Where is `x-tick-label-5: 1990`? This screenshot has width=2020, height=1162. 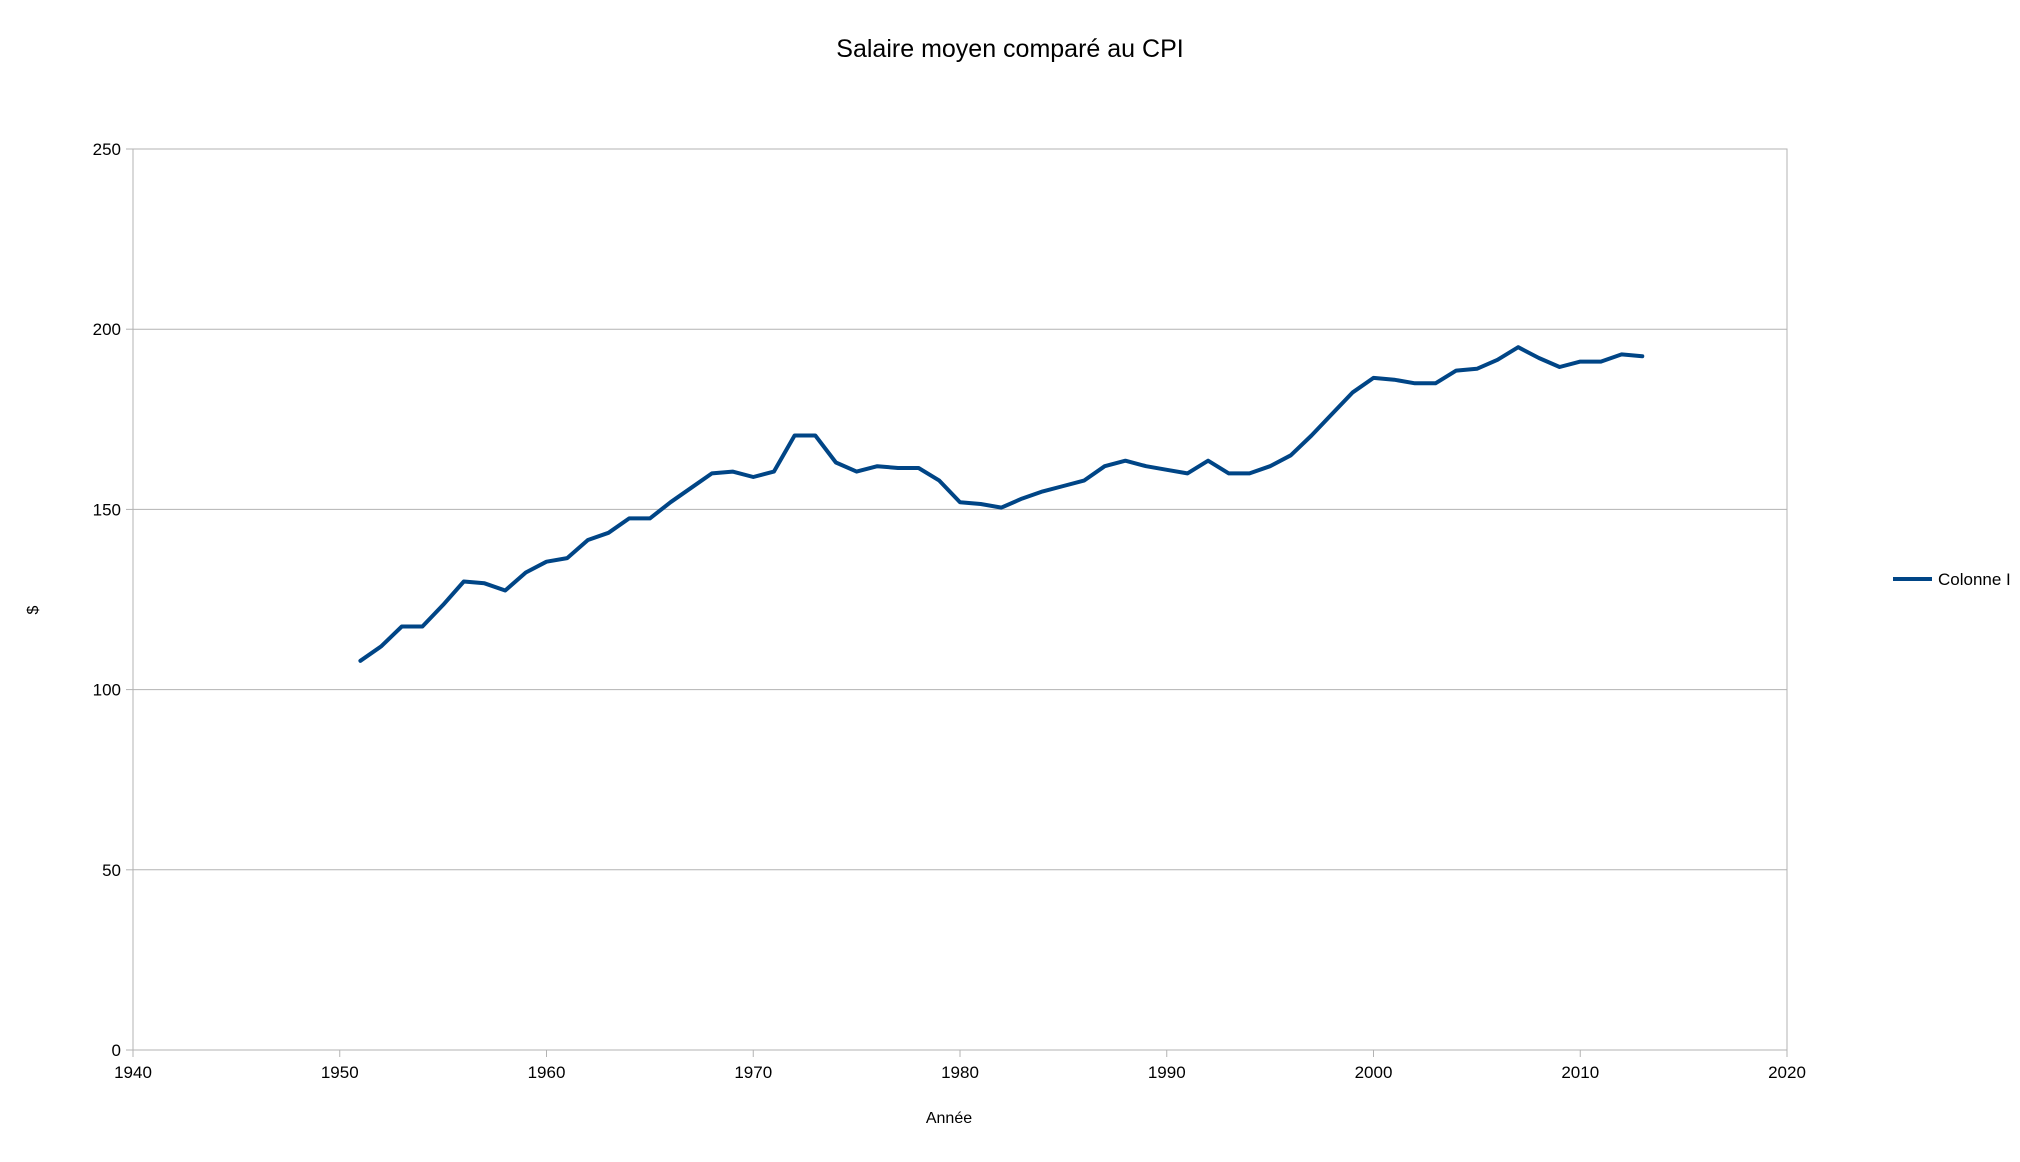 x-tick-label-5: 1990 is located at coordinates (1167, 1072).